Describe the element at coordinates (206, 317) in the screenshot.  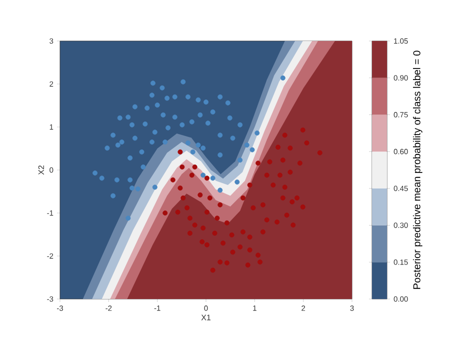
I see `x-axis-title: X1` at that location.